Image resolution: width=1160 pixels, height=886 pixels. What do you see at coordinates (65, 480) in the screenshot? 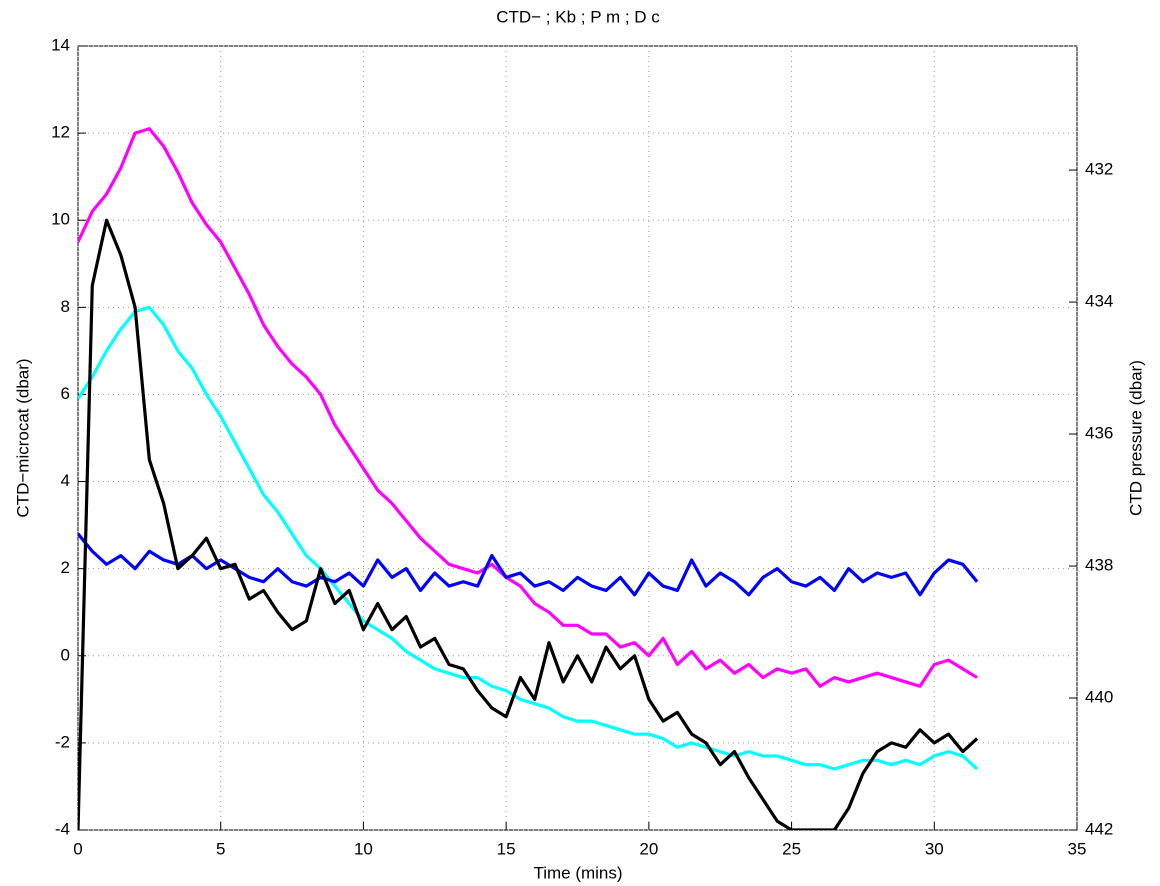
I see `y-tick-label: 4` at bounding box center [65, 480].